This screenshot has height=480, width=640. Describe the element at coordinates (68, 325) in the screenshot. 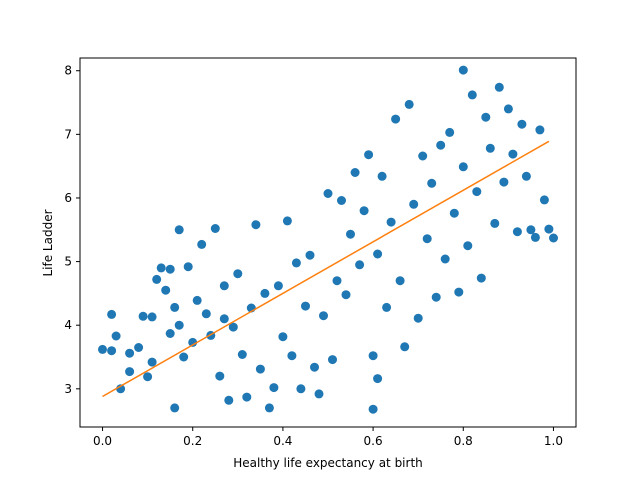

I see `y-tick-label: 4` at that location.